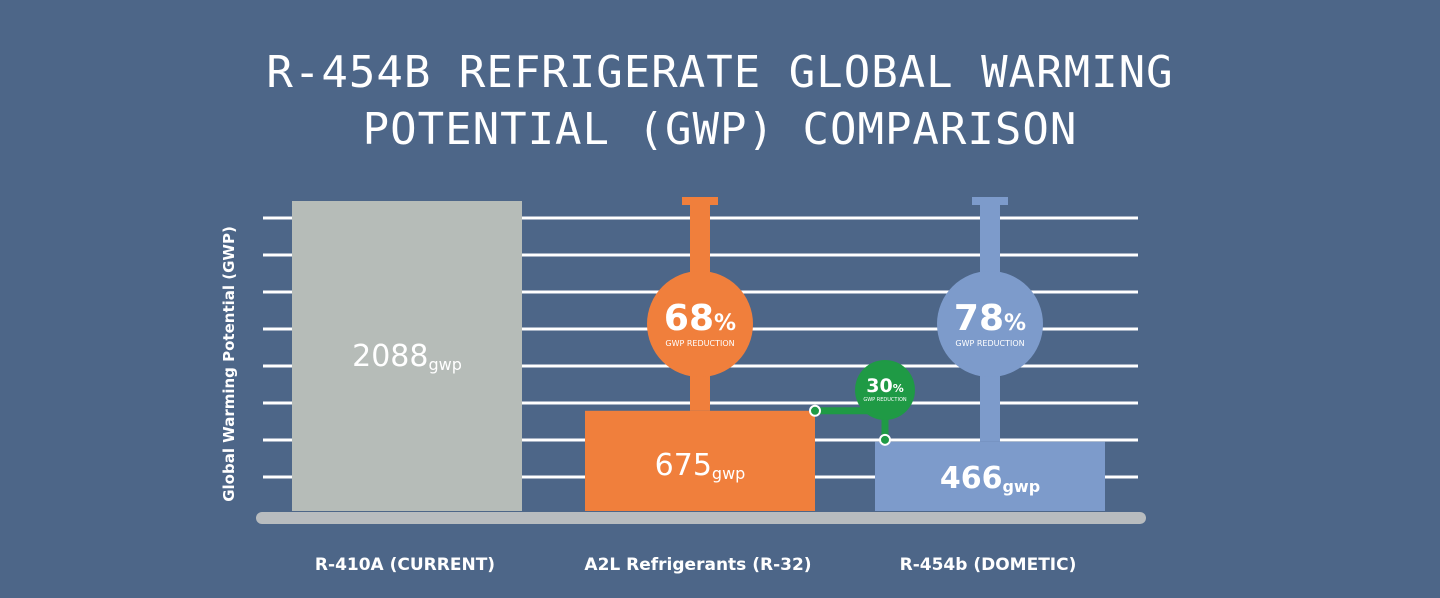  Describe the element at coordinates (989, 343) in the screenshot. I see `reduction-caption-2: GWP REDUCTION` at that location.